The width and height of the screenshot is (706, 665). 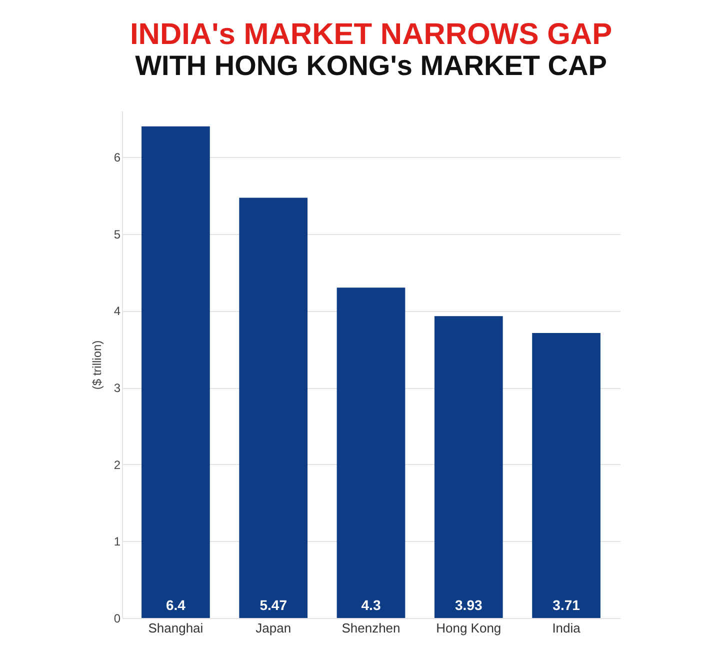 What do you see at coordinates (371, 628) in the screenshot?
I see `x-tick-label: Shenzhen` at bounding box center [371, 628].